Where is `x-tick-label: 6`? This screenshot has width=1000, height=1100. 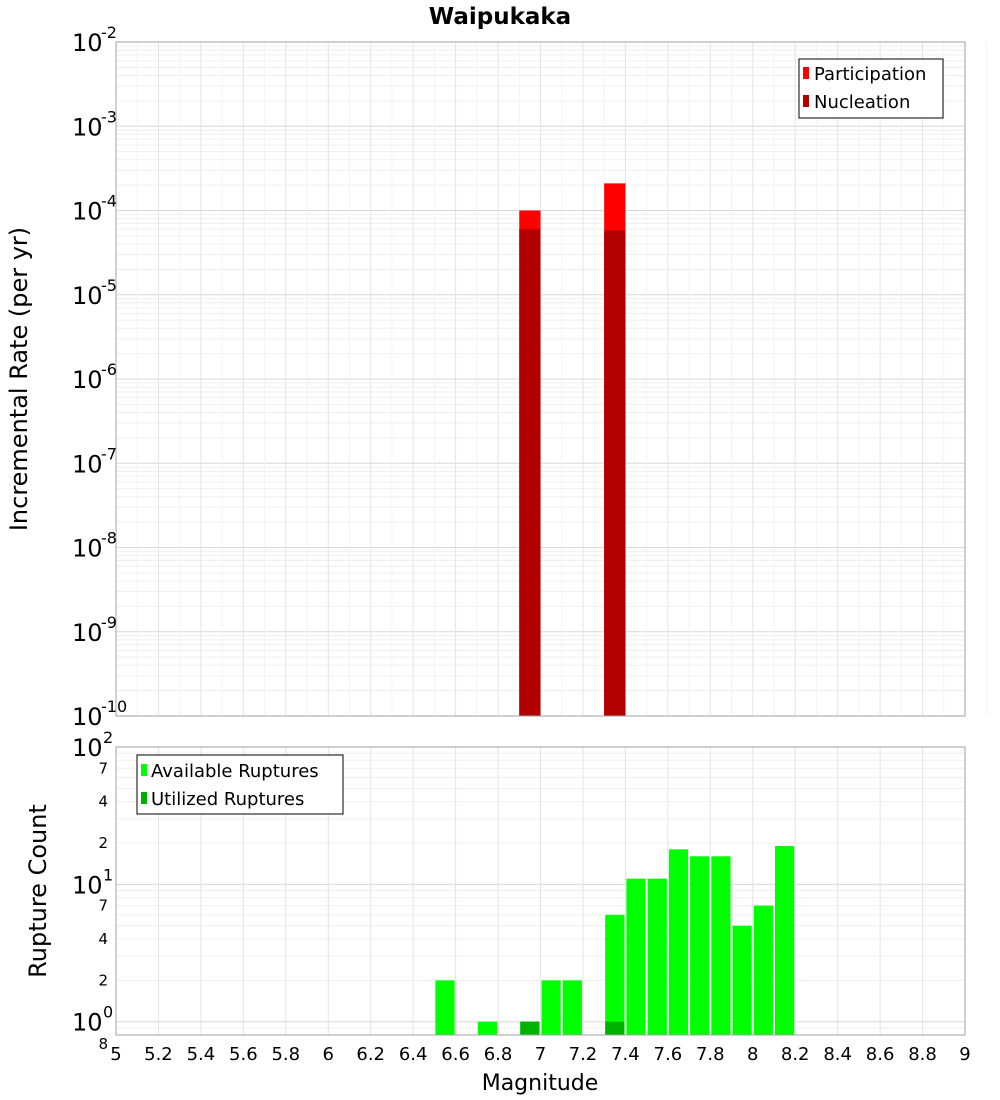
x-tick-label: 6 is located at coordinates (328, 1054).